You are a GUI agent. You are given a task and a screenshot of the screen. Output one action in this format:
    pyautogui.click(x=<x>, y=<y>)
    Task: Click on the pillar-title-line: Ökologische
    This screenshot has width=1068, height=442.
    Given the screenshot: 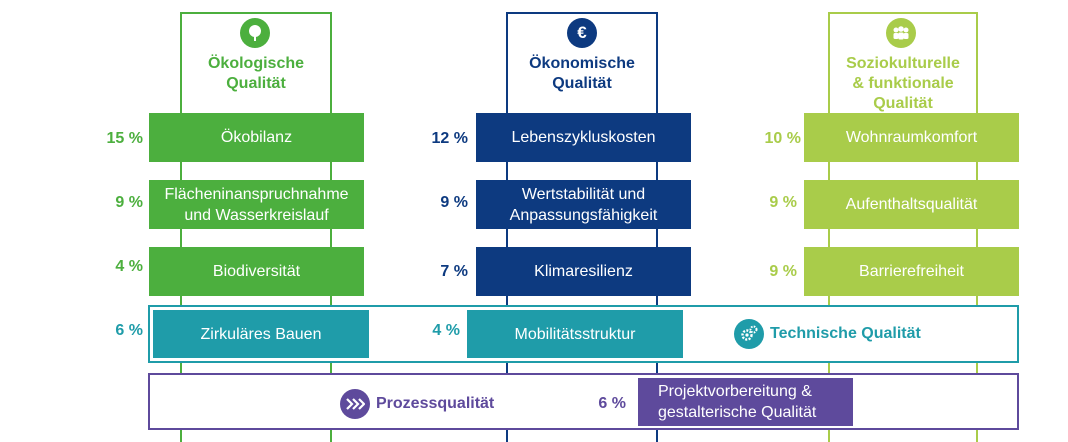 What is the action you would take?
    pyautogui.click(x=256, y=63)
    